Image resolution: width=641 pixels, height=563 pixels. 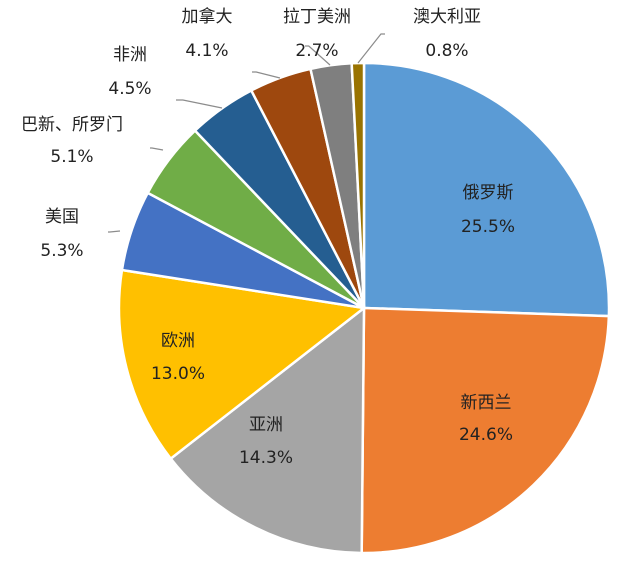 I want to click on slice-label-1: 新西兰, so click(x=486, y=403).